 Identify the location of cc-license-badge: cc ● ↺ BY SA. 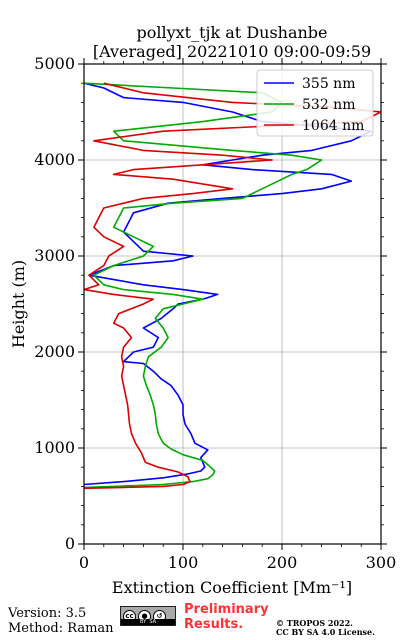
(148, 616).